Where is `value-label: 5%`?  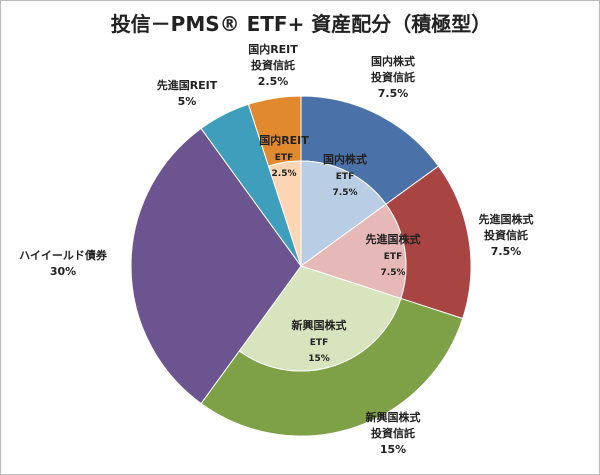 value-label: 5% is located at coordinates (187, 101).